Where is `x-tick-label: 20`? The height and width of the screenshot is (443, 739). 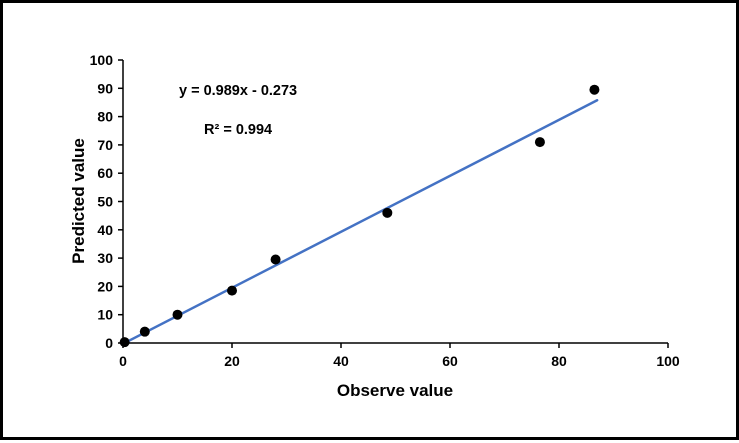
x-tick-label: 20 is located at coordinates (232, 361).